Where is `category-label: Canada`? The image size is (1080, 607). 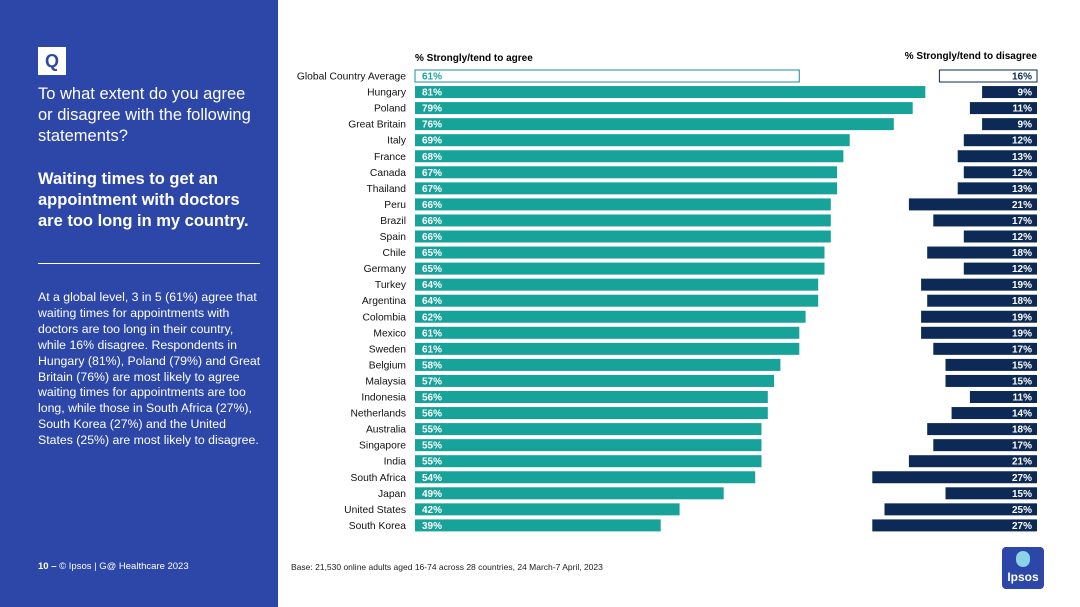 category-label: Canada is located at coordinates (388, 173).